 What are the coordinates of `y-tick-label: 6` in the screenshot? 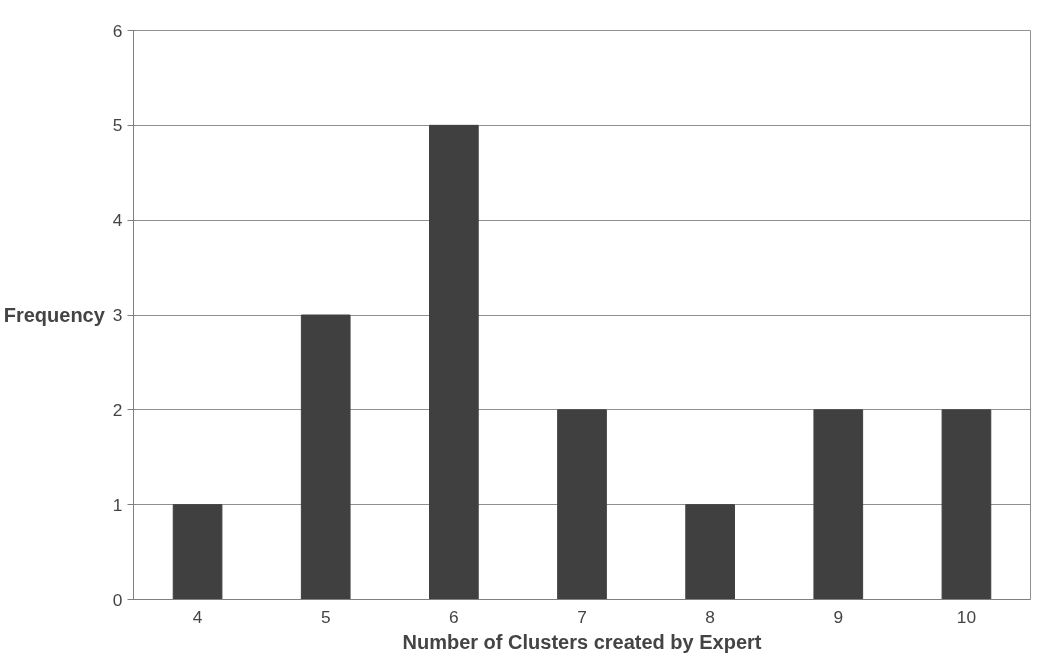 It's located at (117, 30).